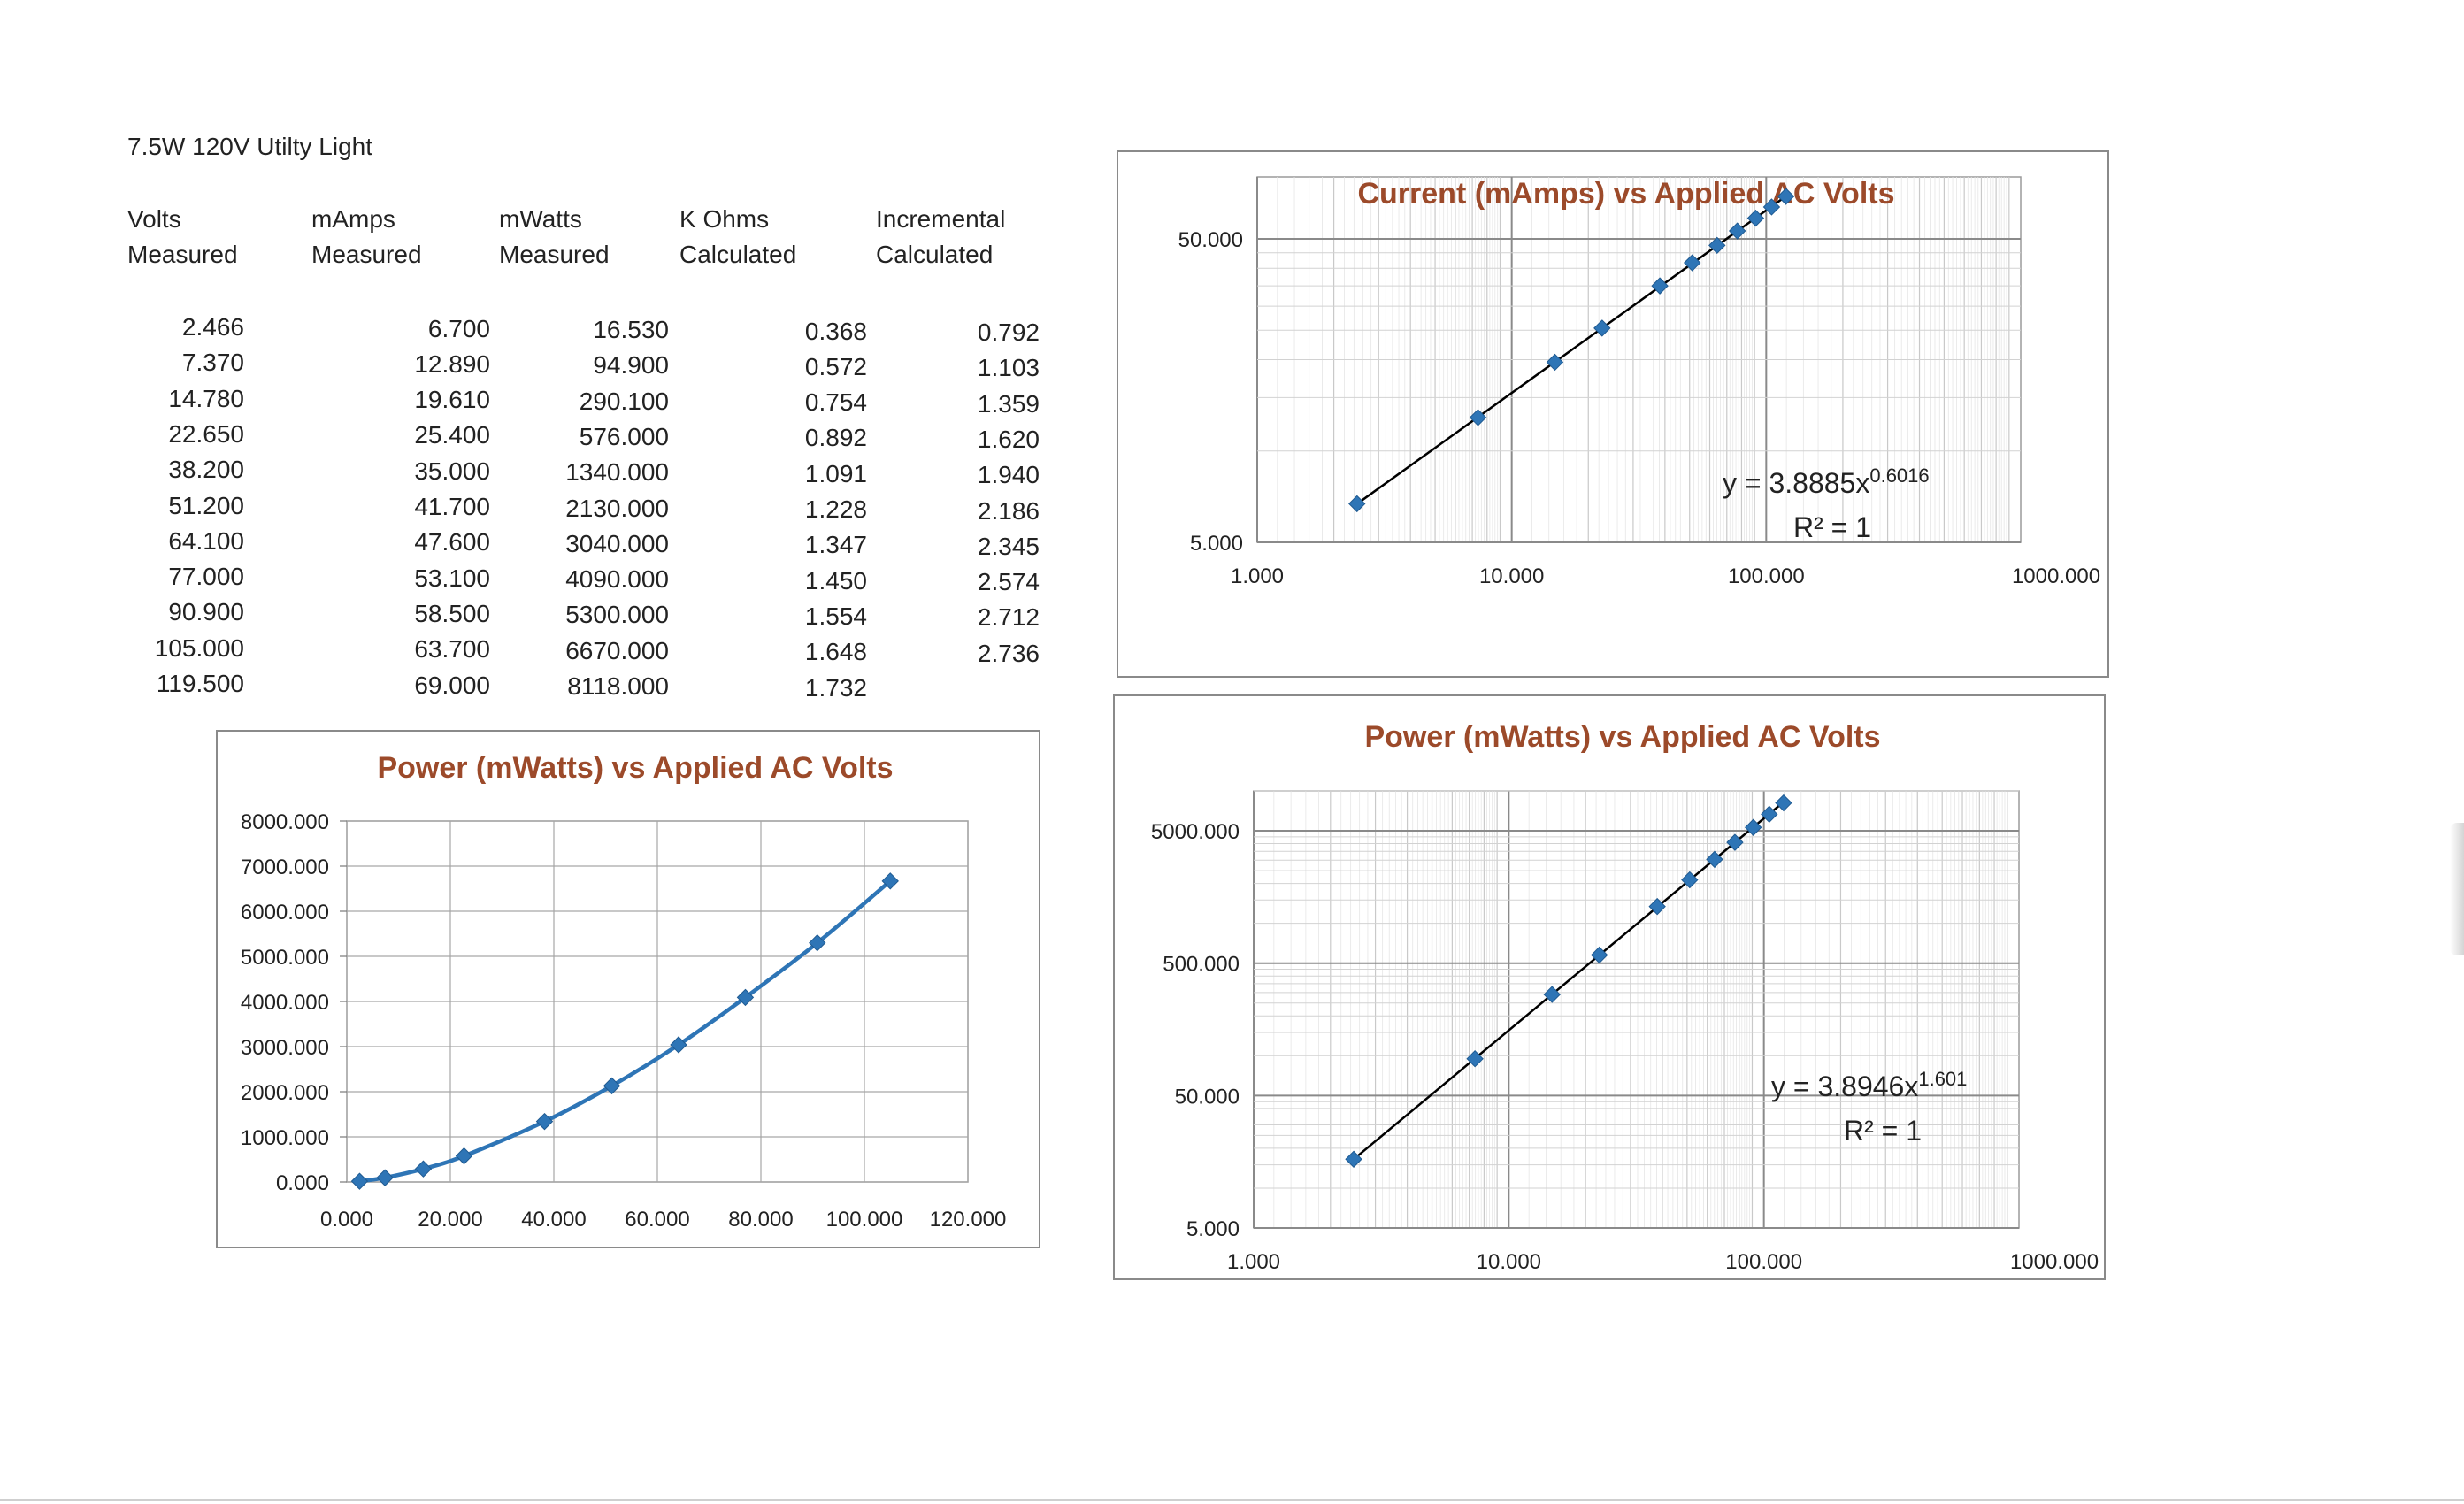  I want to click on table-cell: 1.620, so click(1008, 439).